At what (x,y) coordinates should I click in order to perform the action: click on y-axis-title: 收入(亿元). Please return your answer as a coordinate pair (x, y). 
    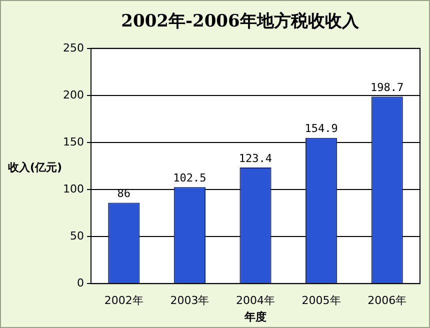
    Looking at the image, I should click on (35, 167).